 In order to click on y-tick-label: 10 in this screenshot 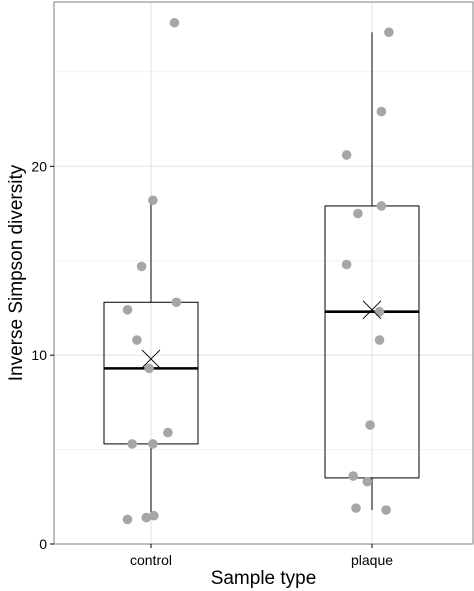, I will do `click(39, 355)`.